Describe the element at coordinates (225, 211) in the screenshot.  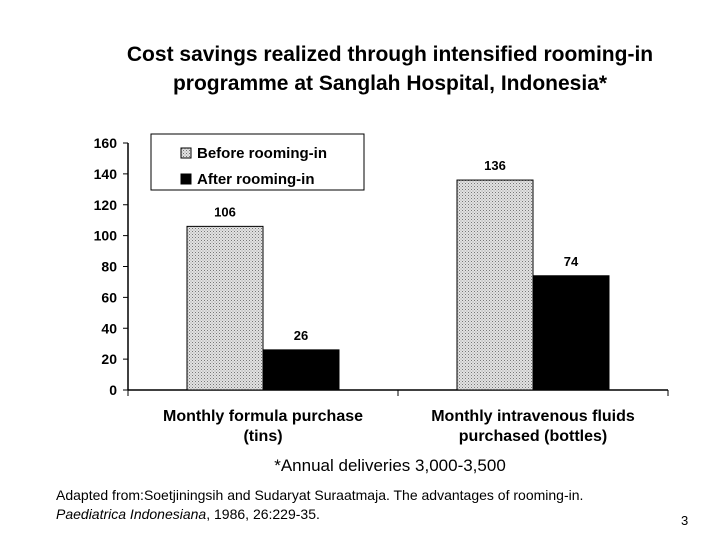
I see `data-label: 106` at that location.